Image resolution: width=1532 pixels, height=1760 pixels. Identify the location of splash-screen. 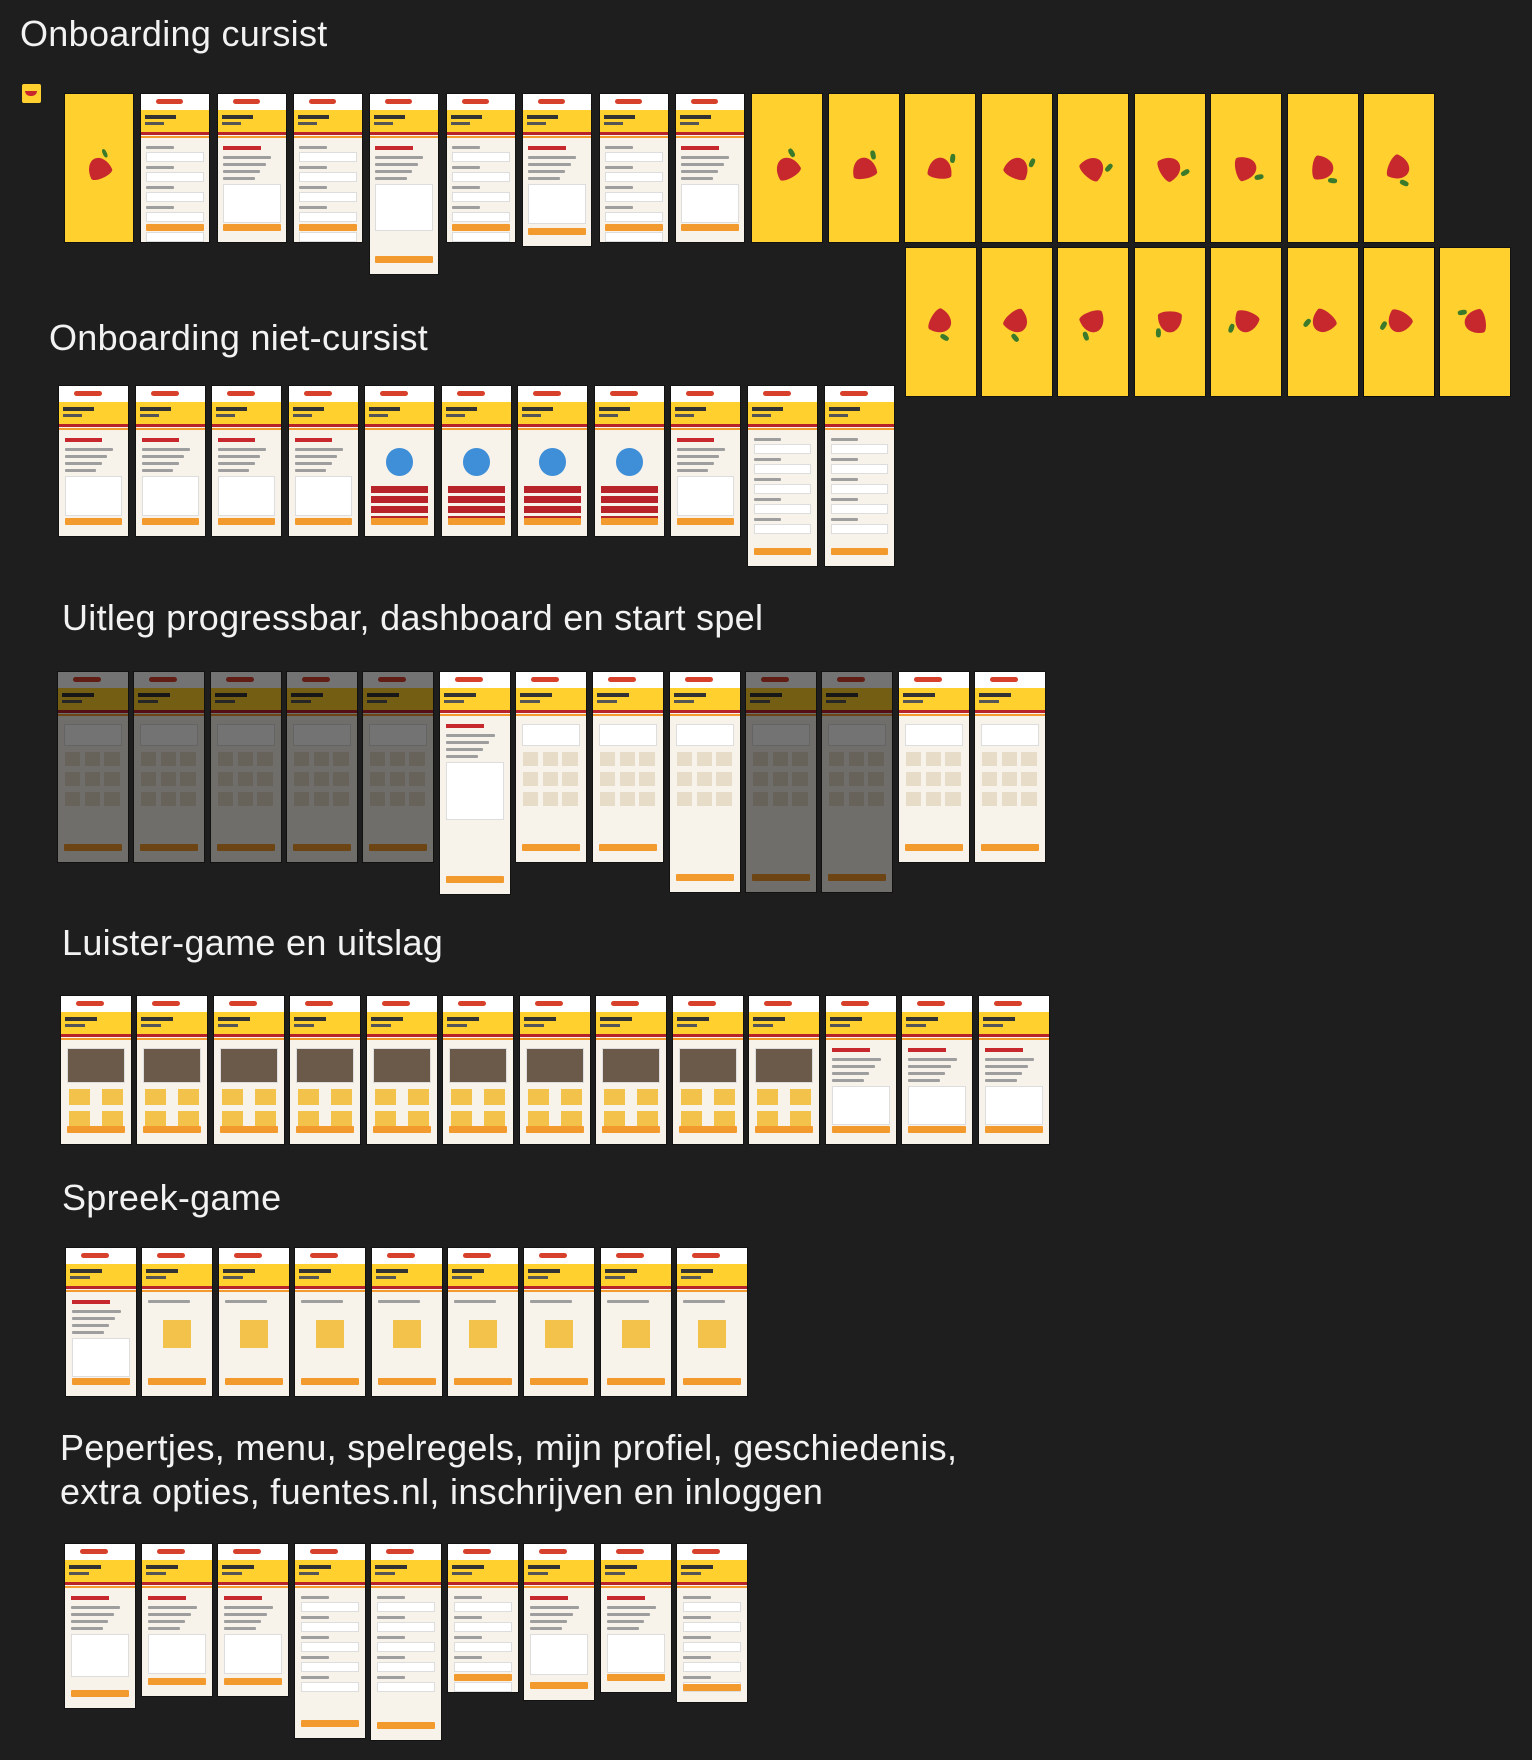
(1399, 322).